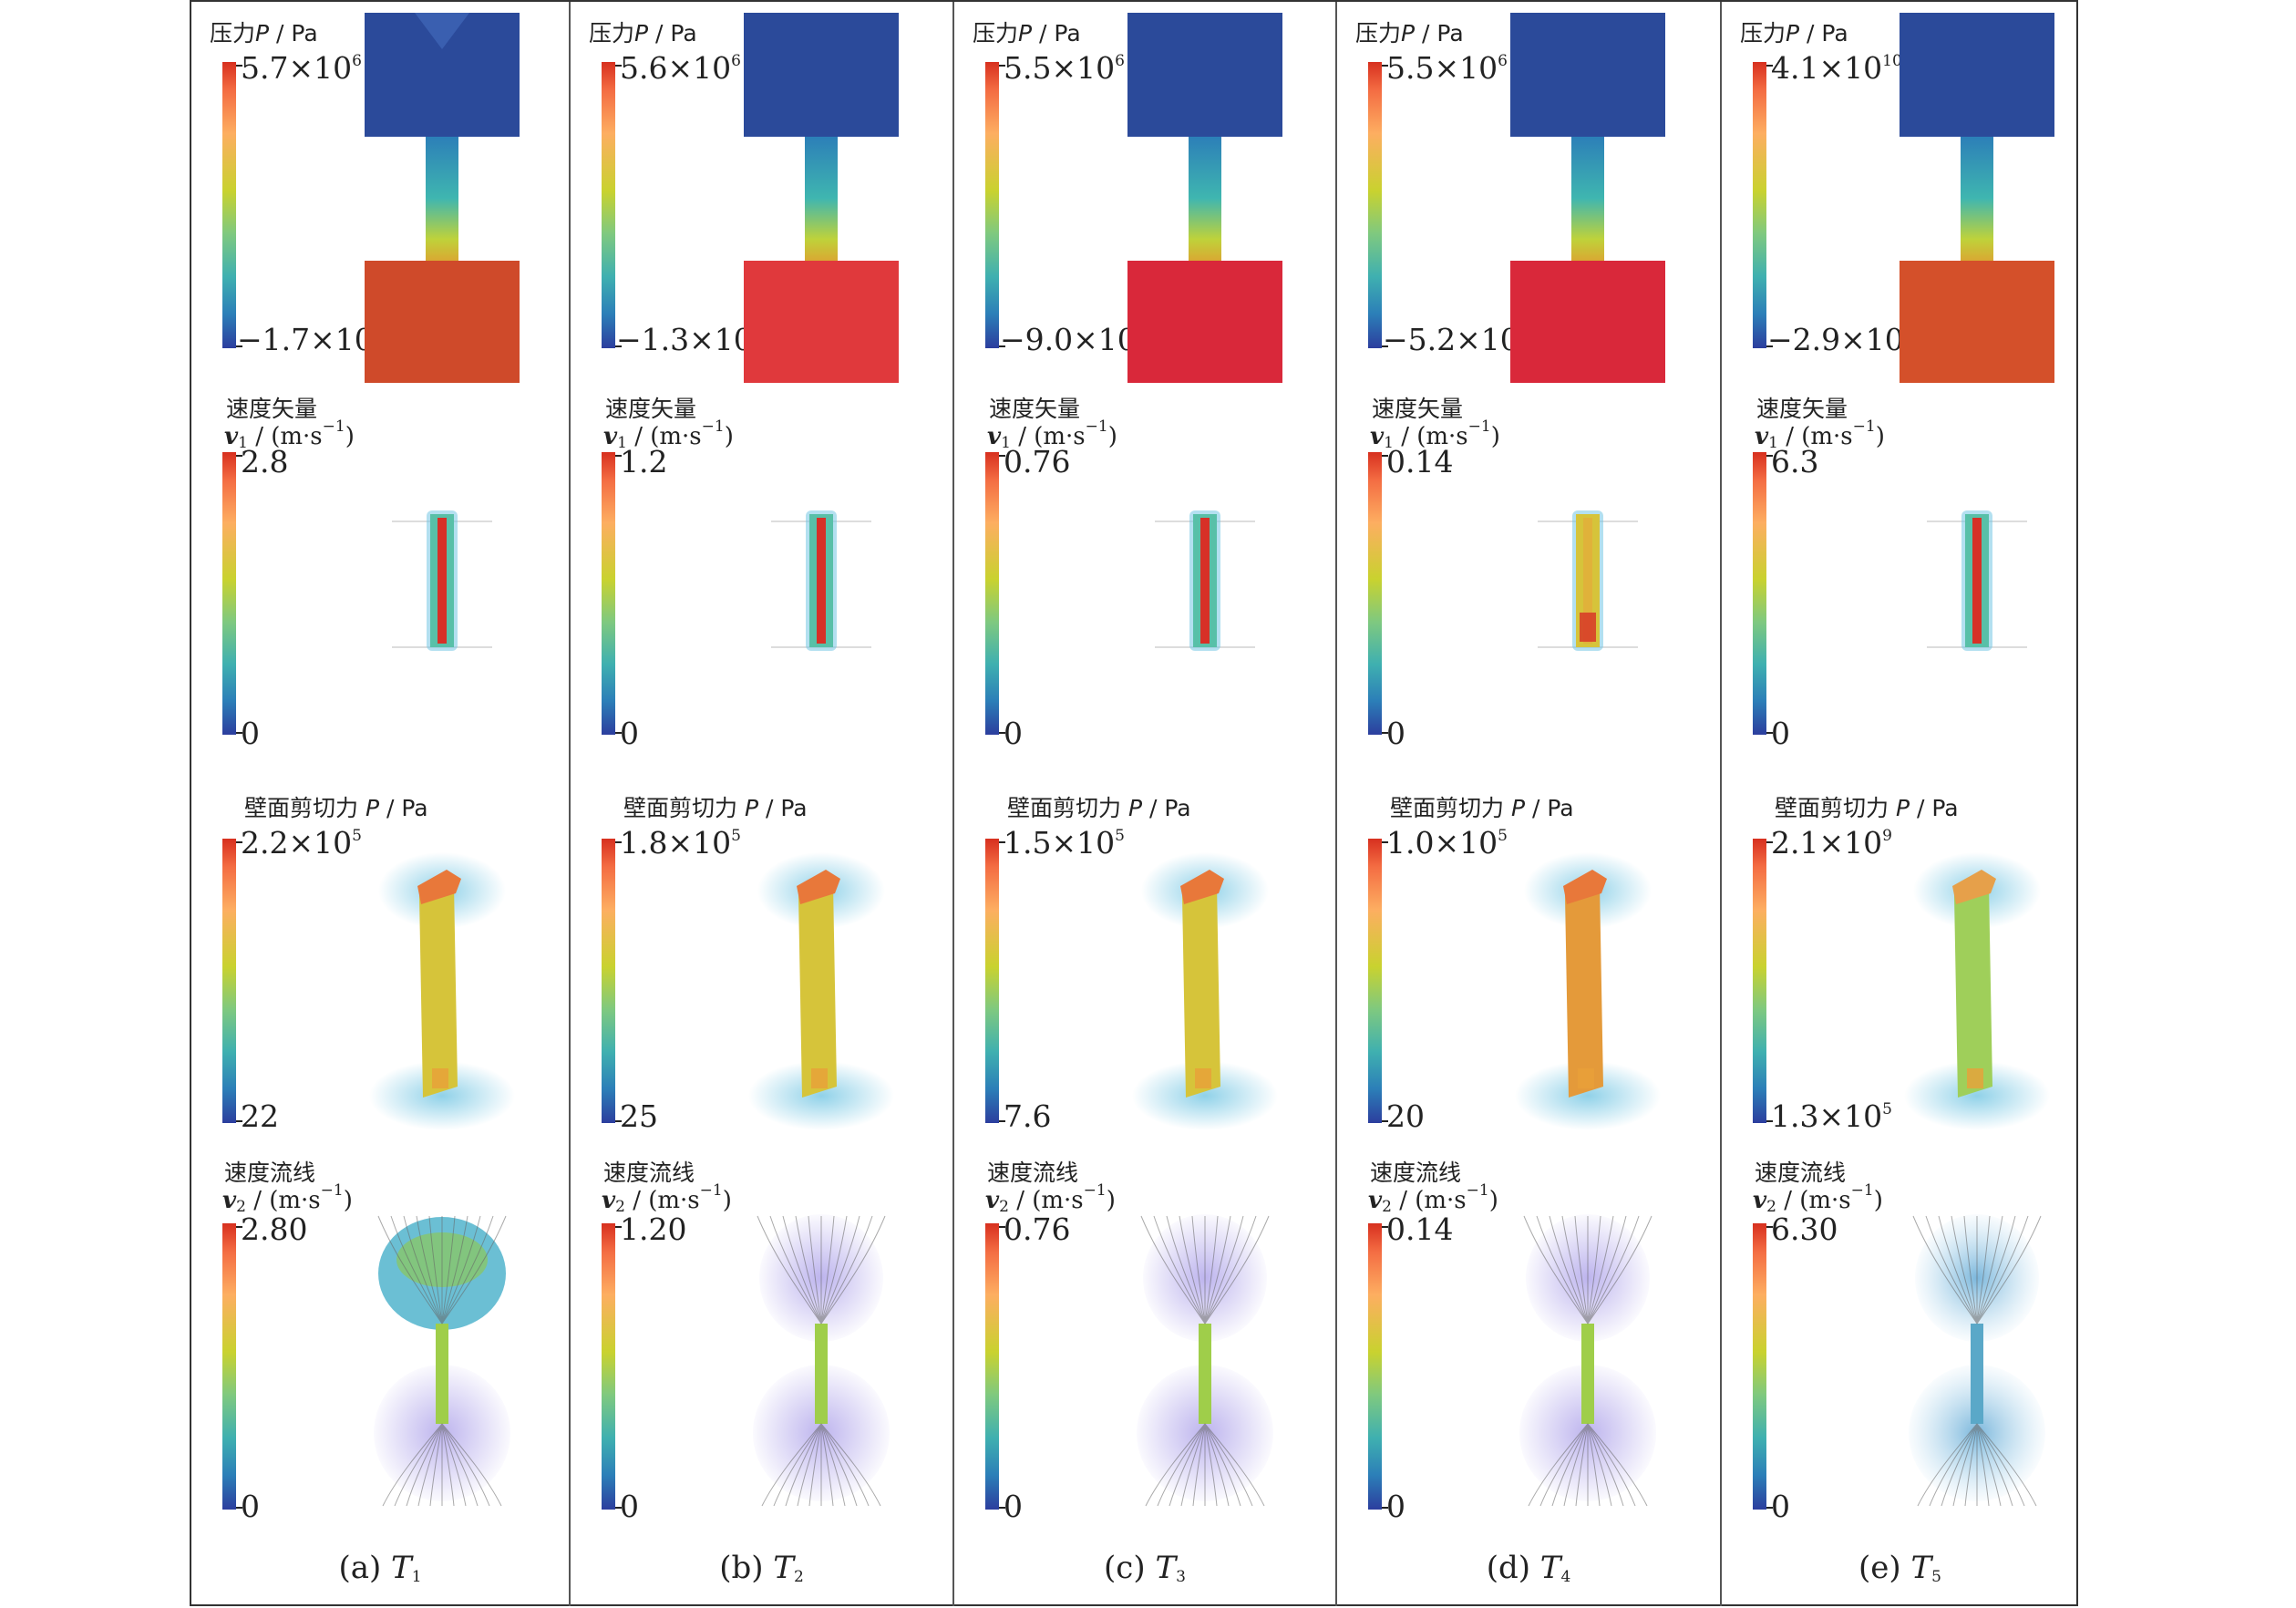 Image resolution: width=2296 pixels, height=1608 pixels. What do you see at coordinates (1587, 75) in the screenshot?
I see `upper-chamber` at bounding box center [1587, 75].